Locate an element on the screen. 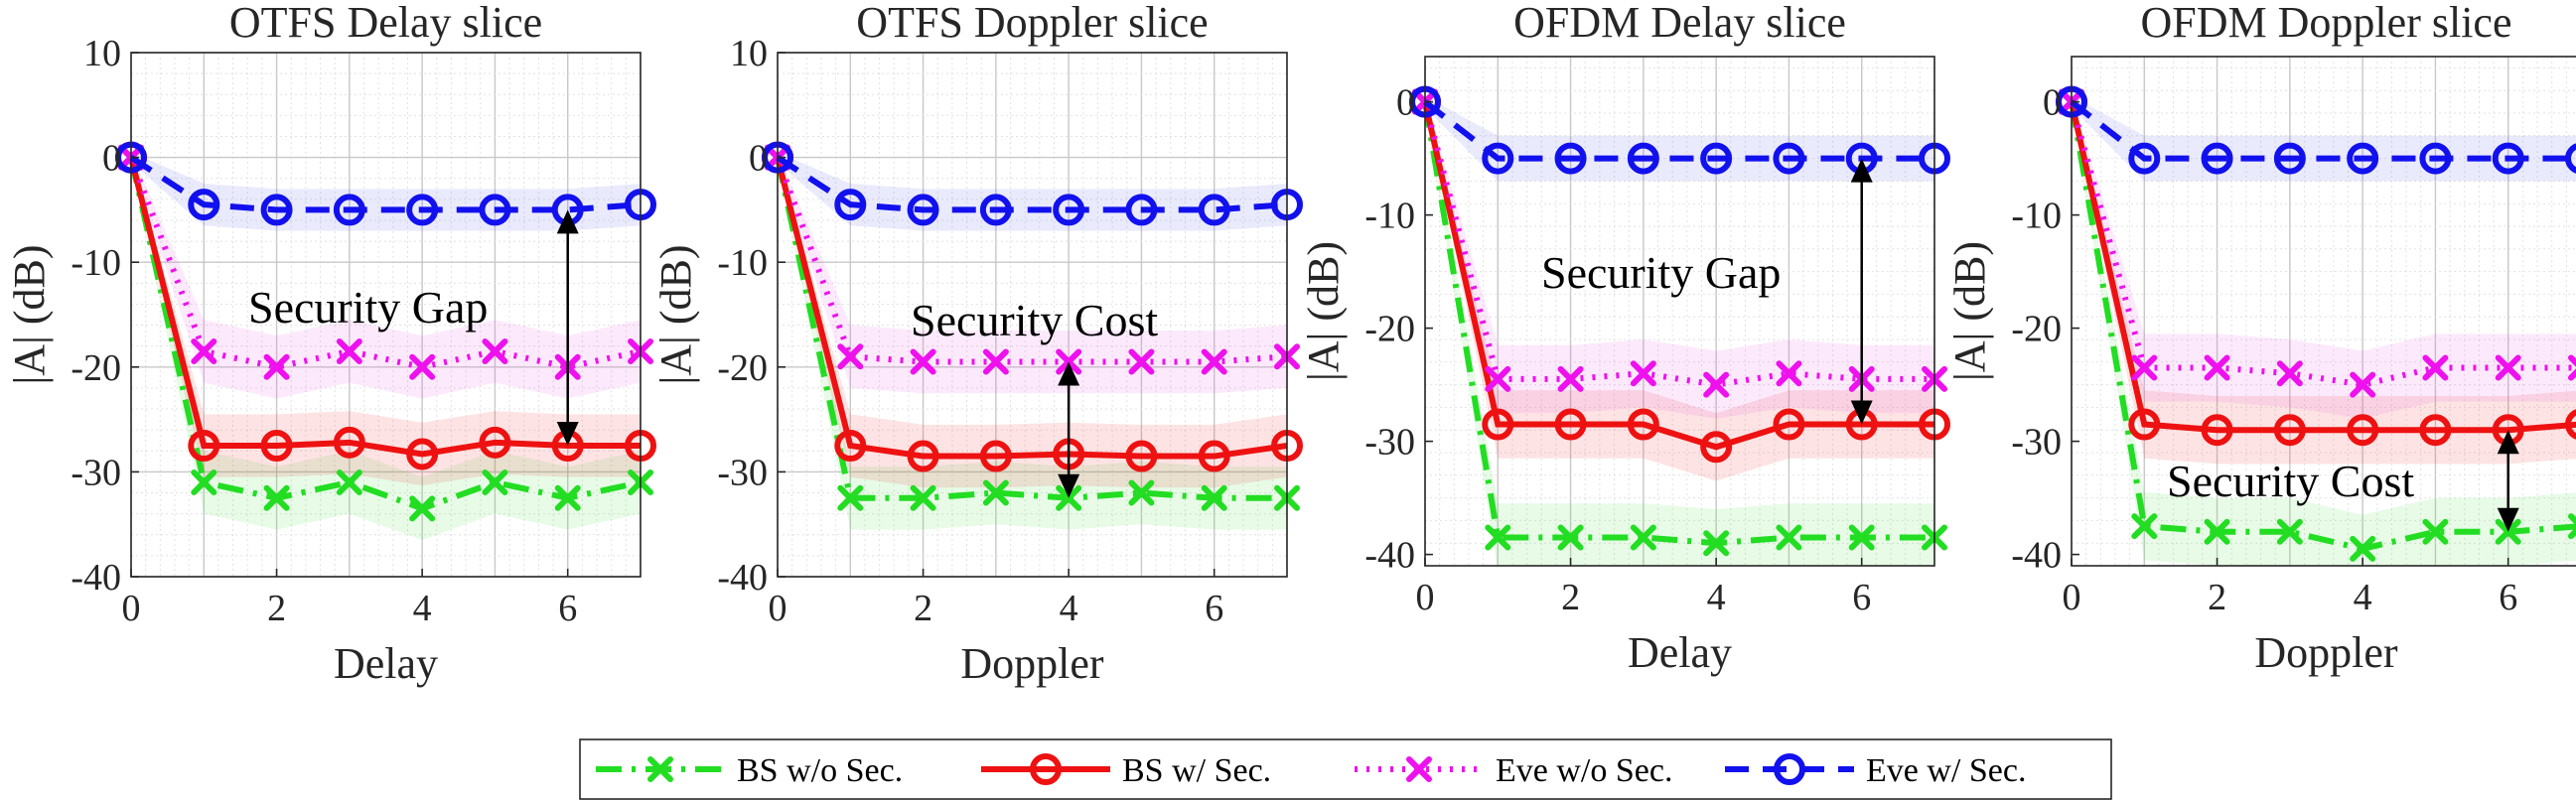 This screenshot has width=2576, height=803. legend-marker is located at coordinates (1046, 769).